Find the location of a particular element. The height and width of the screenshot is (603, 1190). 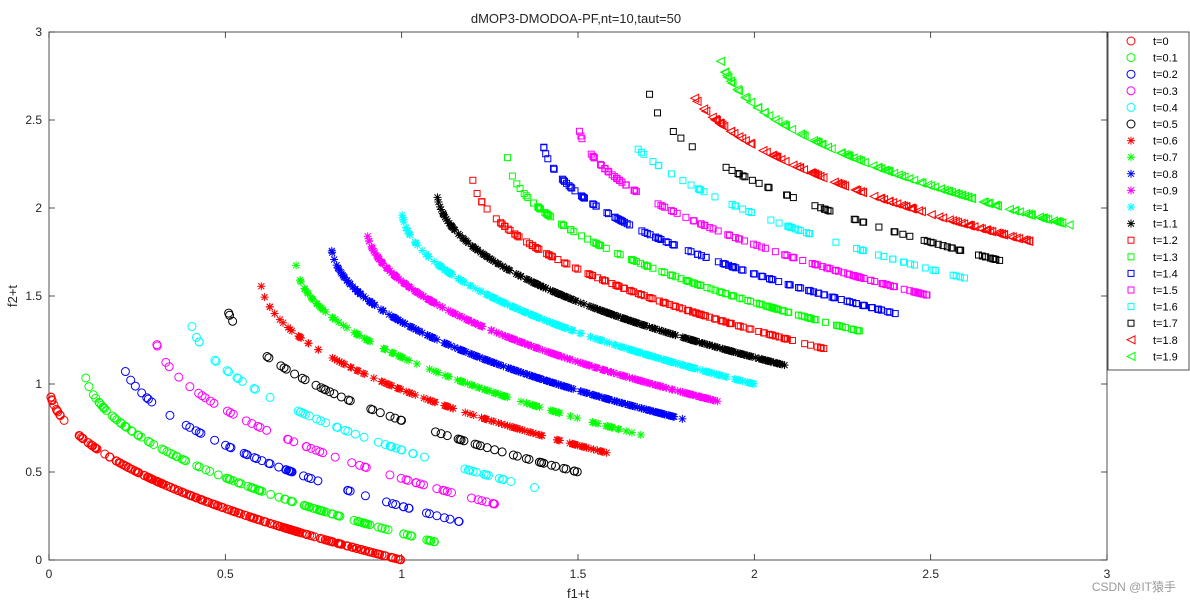

legend-label: t=0.3 is located at coordinates (1165, 92).